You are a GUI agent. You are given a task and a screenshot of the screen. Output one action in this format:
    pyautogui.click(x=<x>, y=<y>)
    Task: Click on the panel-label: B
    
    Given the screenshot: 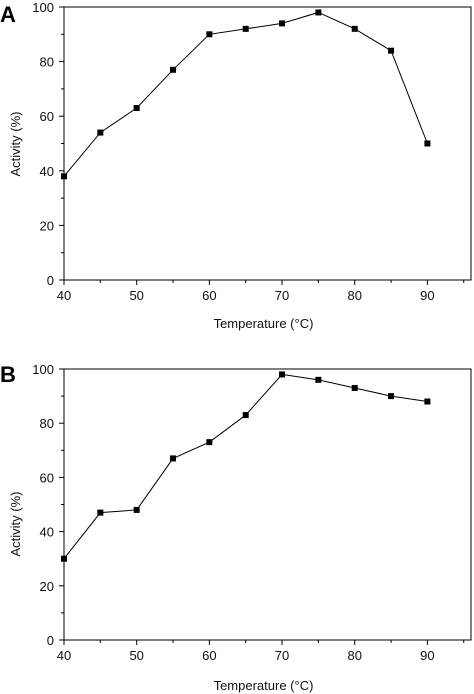 What is the action you would take?
    pyautogui.click(x=8, y=374)
    